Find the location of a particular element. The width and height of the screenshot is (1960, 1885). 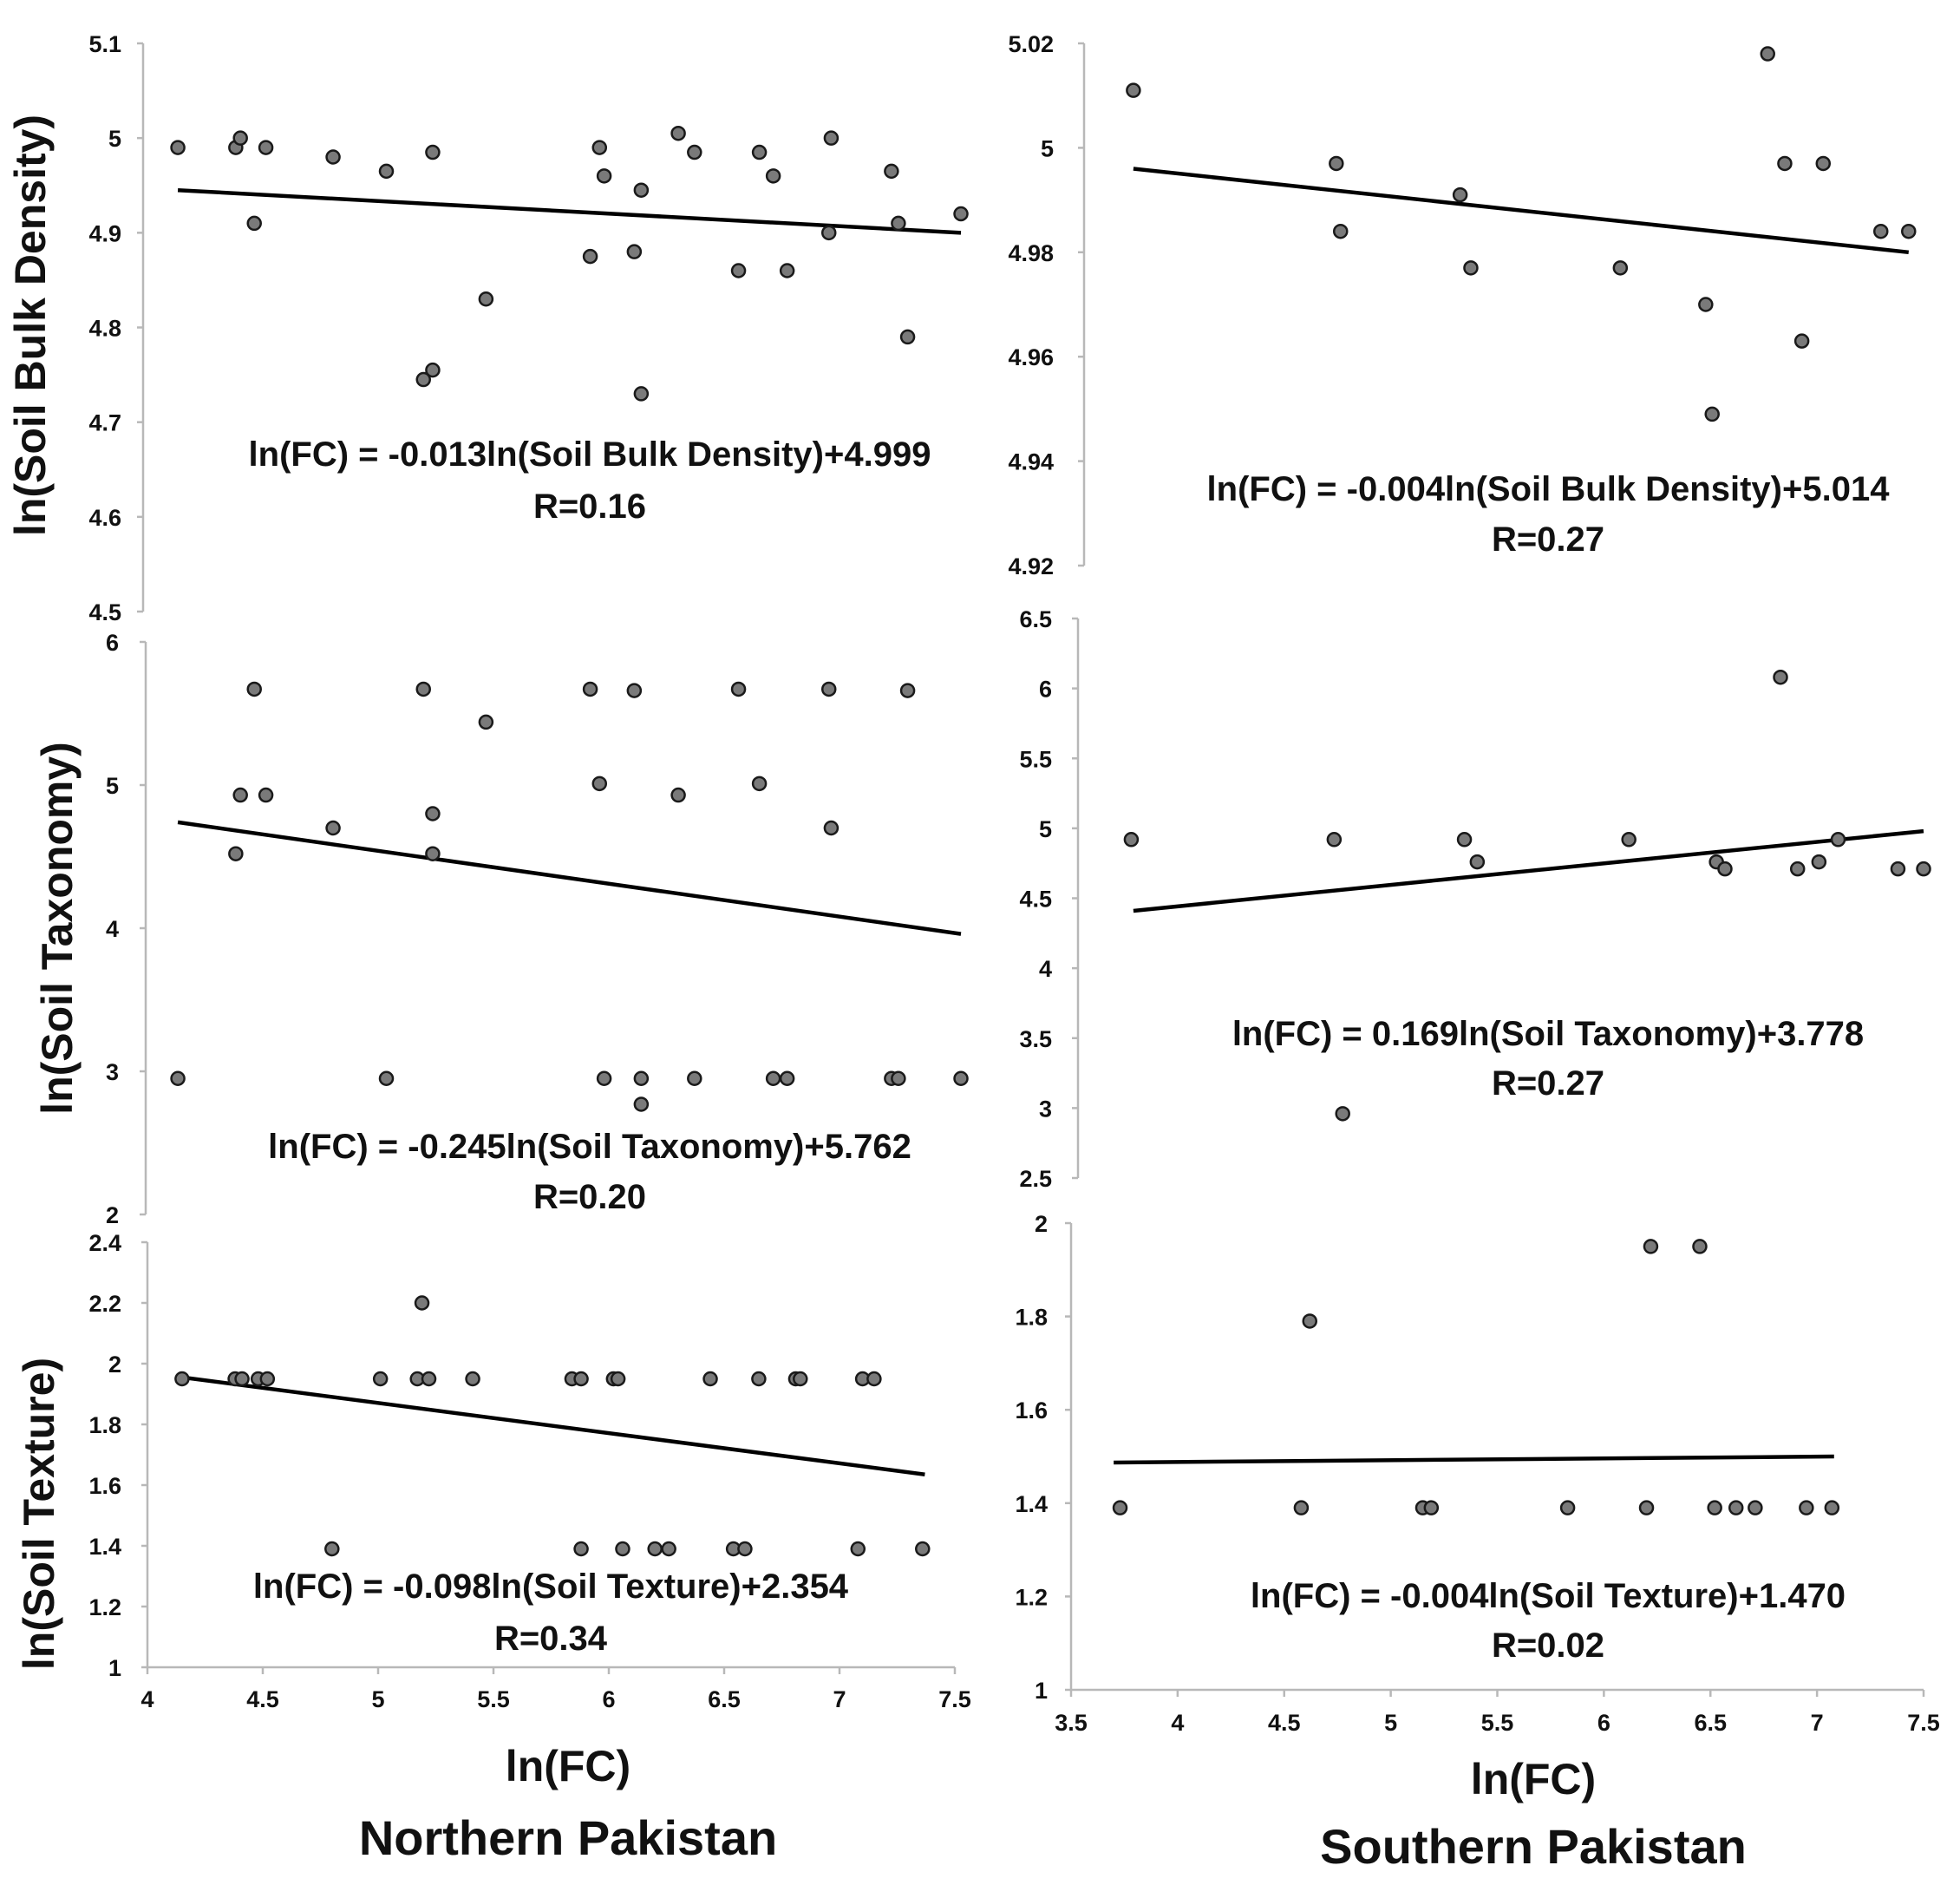

y-title-bulk-density: ln(Soil Bulk Density) is located at coordinates (31, 326).